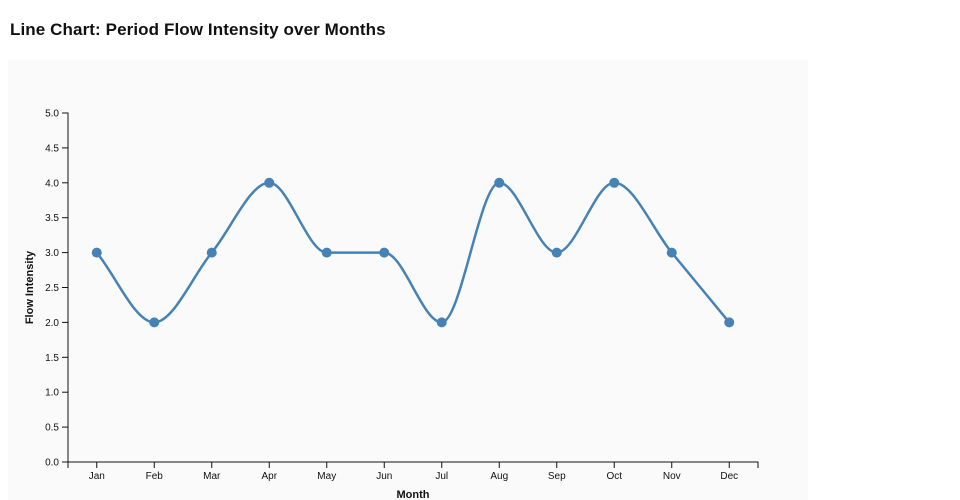 This screenshot has height=500, width=960. What do you see at coordinates (155, 476) in the screenshot?
I see `x-tick-label: Feb` at bounding box center [155, 476].